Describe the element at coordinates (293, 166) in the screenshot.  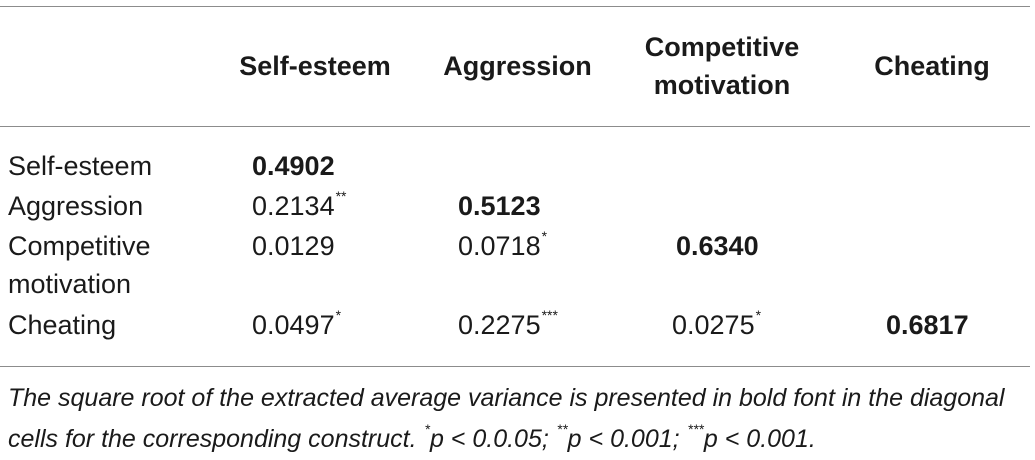
I see `cell-self-esteem-self-esteem: 0.4902` at that location.